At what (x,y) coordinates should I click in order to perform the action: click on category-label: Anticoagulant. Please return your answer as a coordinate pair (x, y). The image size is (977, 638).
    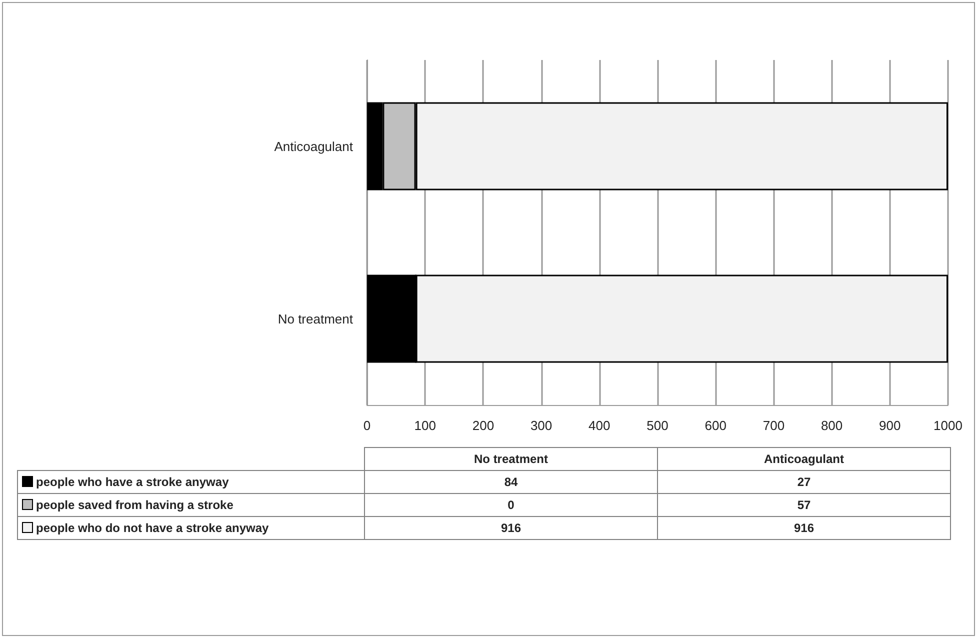
    Looking at the image, I should click on (804, 459).